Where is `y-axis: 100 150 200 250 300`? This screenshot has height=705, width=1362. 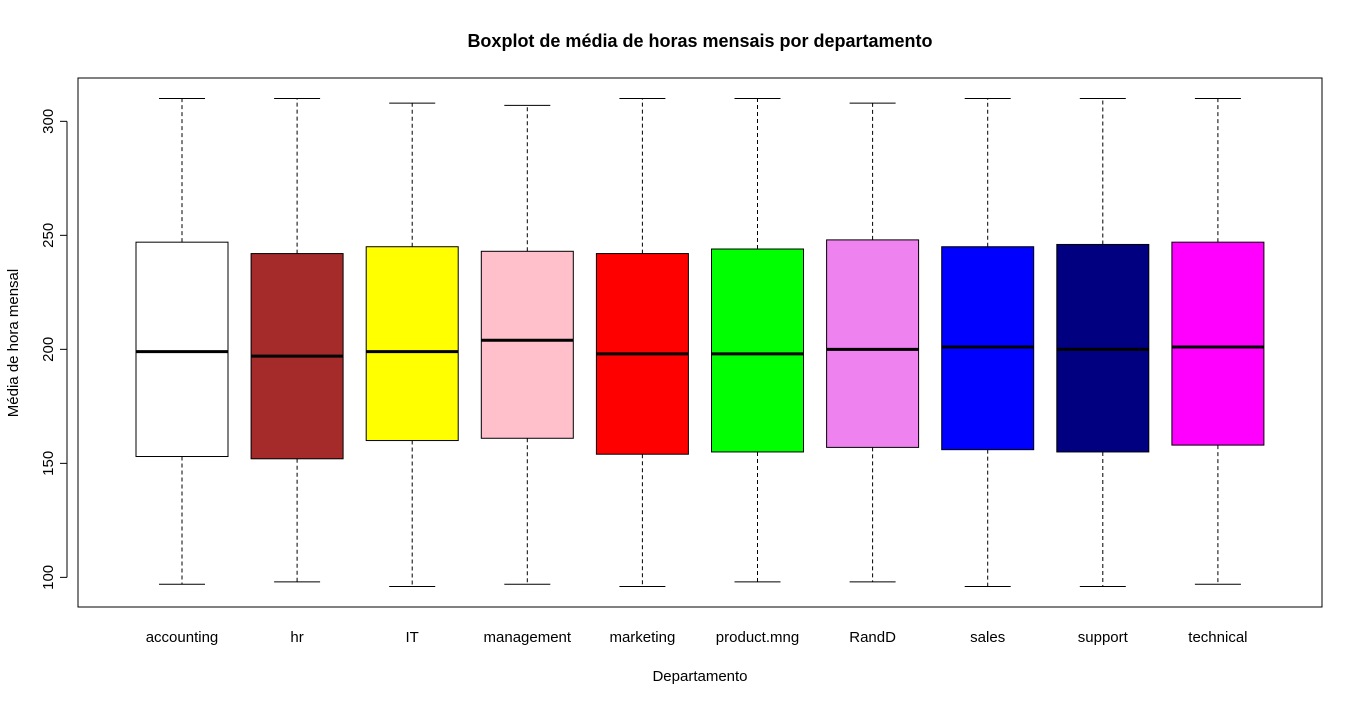
y-axis: 100 150 200 250 300 is located at coordinates (54, 349).